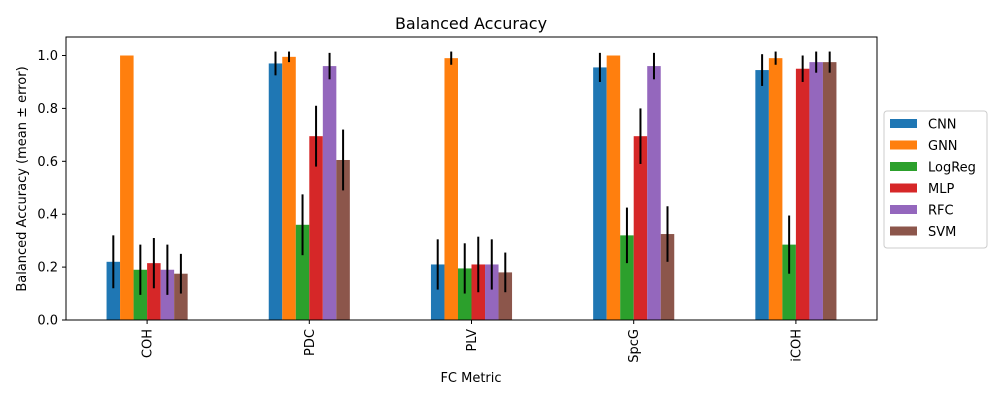  What do you see at coordinates (816, 191) in the screenshot?
I see `bar-rfc-icoh` at bounding box center [816, 191].